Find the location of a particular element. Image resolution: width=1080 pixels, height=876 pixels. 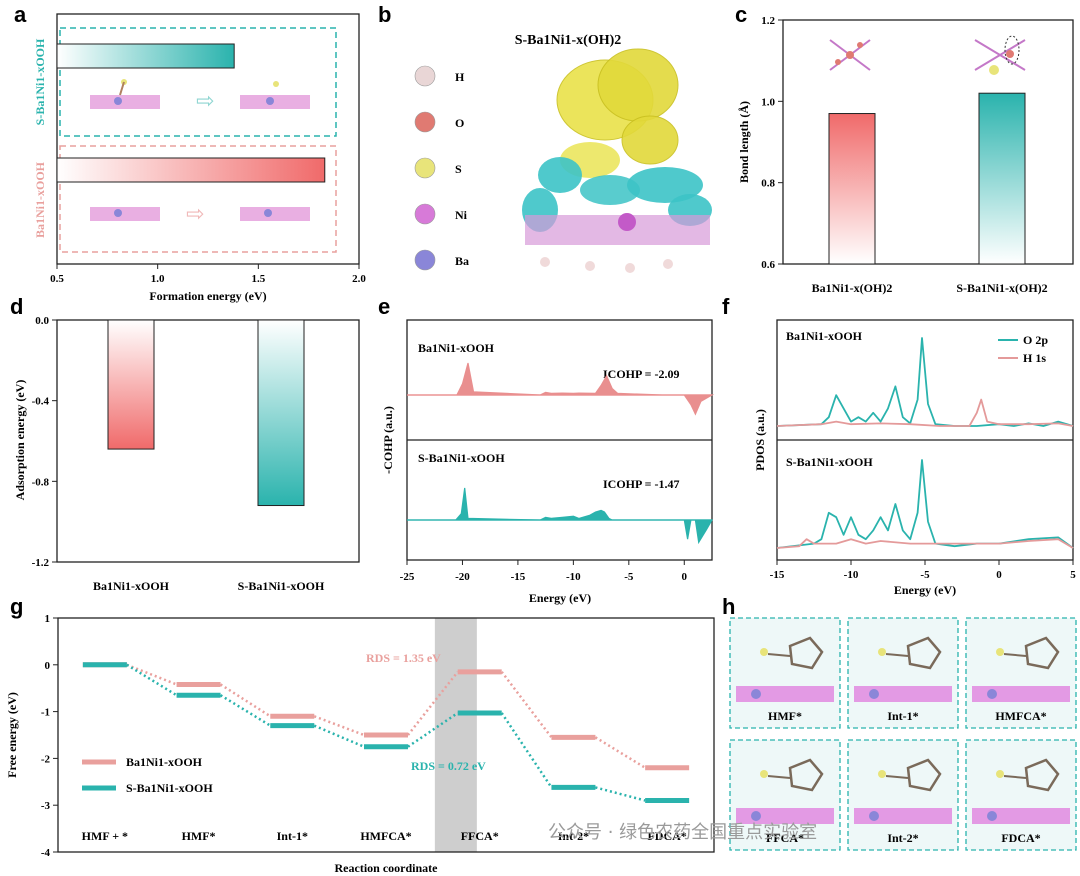

panel-b-isosurface-image is located at coordinates (617, 160).